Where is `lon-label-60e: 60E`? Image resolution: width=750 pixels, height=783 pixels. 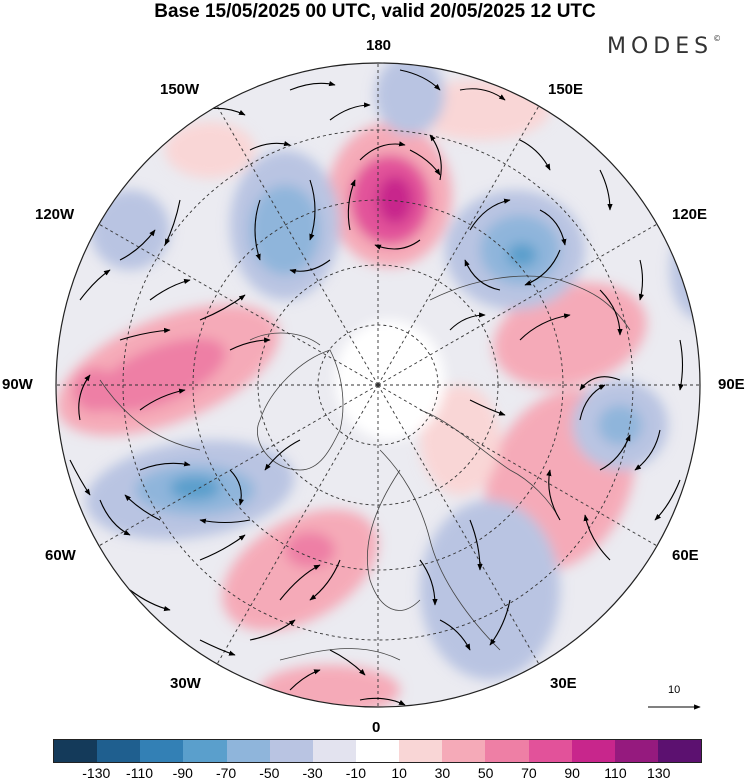
lon-label-60e: 60E is located at coordinates (685, 555).